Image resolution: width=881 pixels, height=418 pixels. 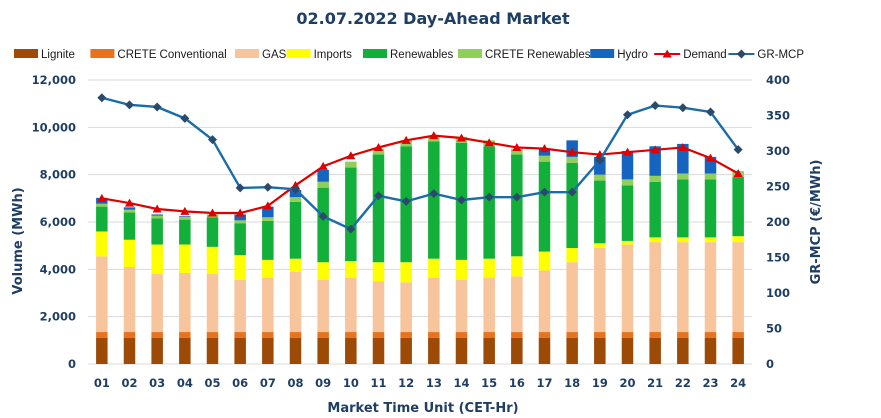 I want to click on x-tick-label: 02, so click(x=129, y=383).